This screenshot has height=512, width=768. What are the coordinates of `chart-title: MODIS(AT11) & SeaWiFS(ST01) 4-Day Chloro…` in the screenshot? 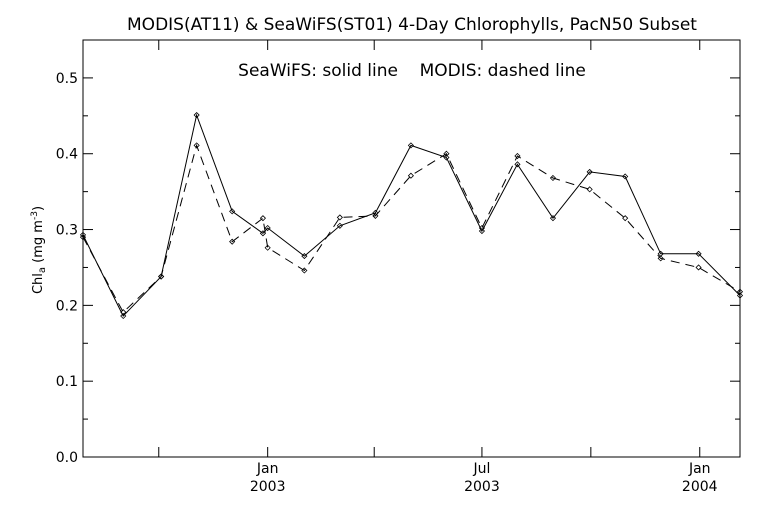 It's located at (412, 25).